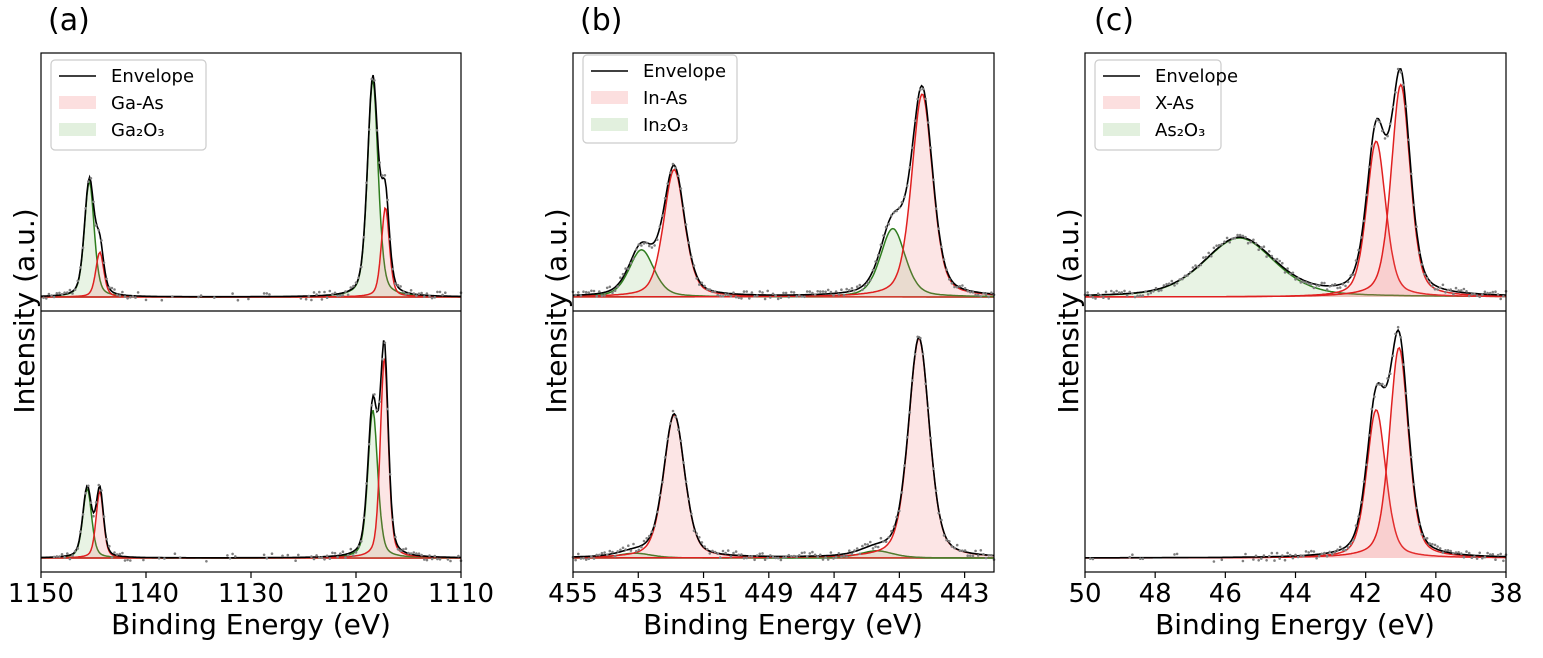 This screenshot has height=658, width=1543. Describe the element at coordinates (783, 192) in the screenshot. I see `subplot-top` at that location.